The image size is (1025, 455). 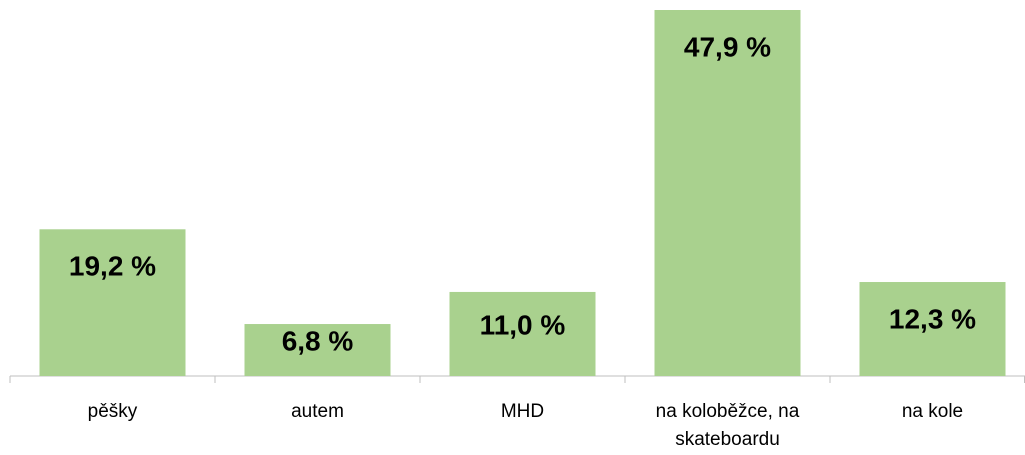 I want to click on value-label: 47,9 %, so click(x=727, y=46).